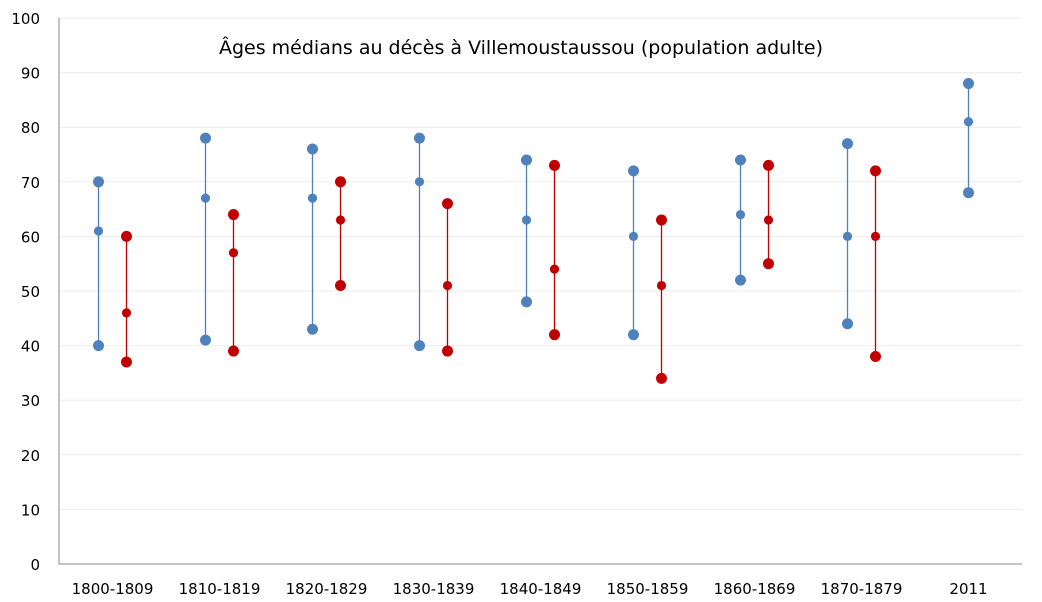 This screenshot has width=1042, height=602. I want to click on x-tick-label: 1850-1859, so click(648, 589).